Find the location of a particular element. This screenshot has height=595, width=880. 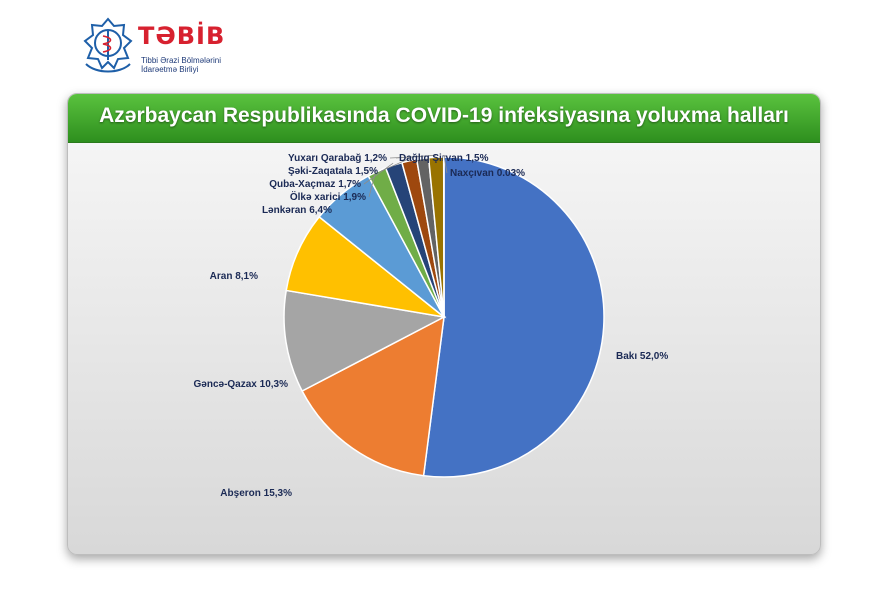

slice-label-8: Yuxarı Qarabağ 1,2% is located at coordinates (337, 158).